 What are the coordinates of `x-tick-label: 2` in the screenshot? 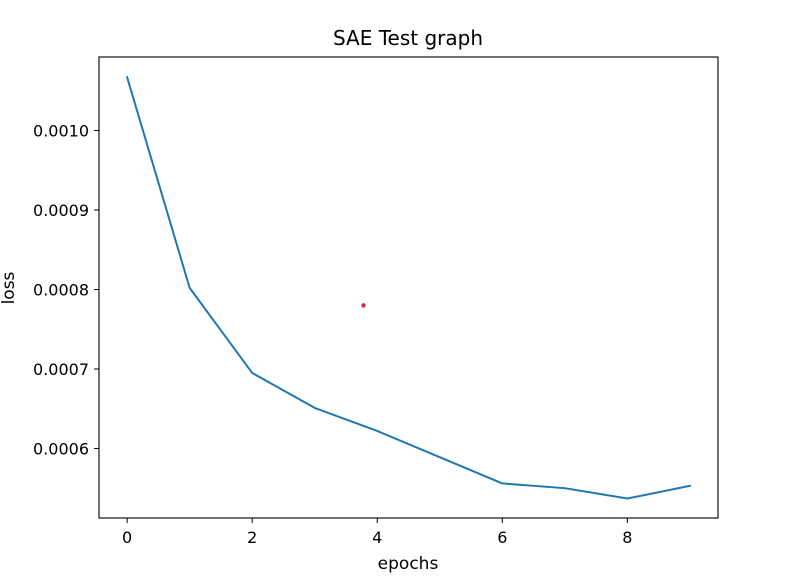 It's located at (252, 537).